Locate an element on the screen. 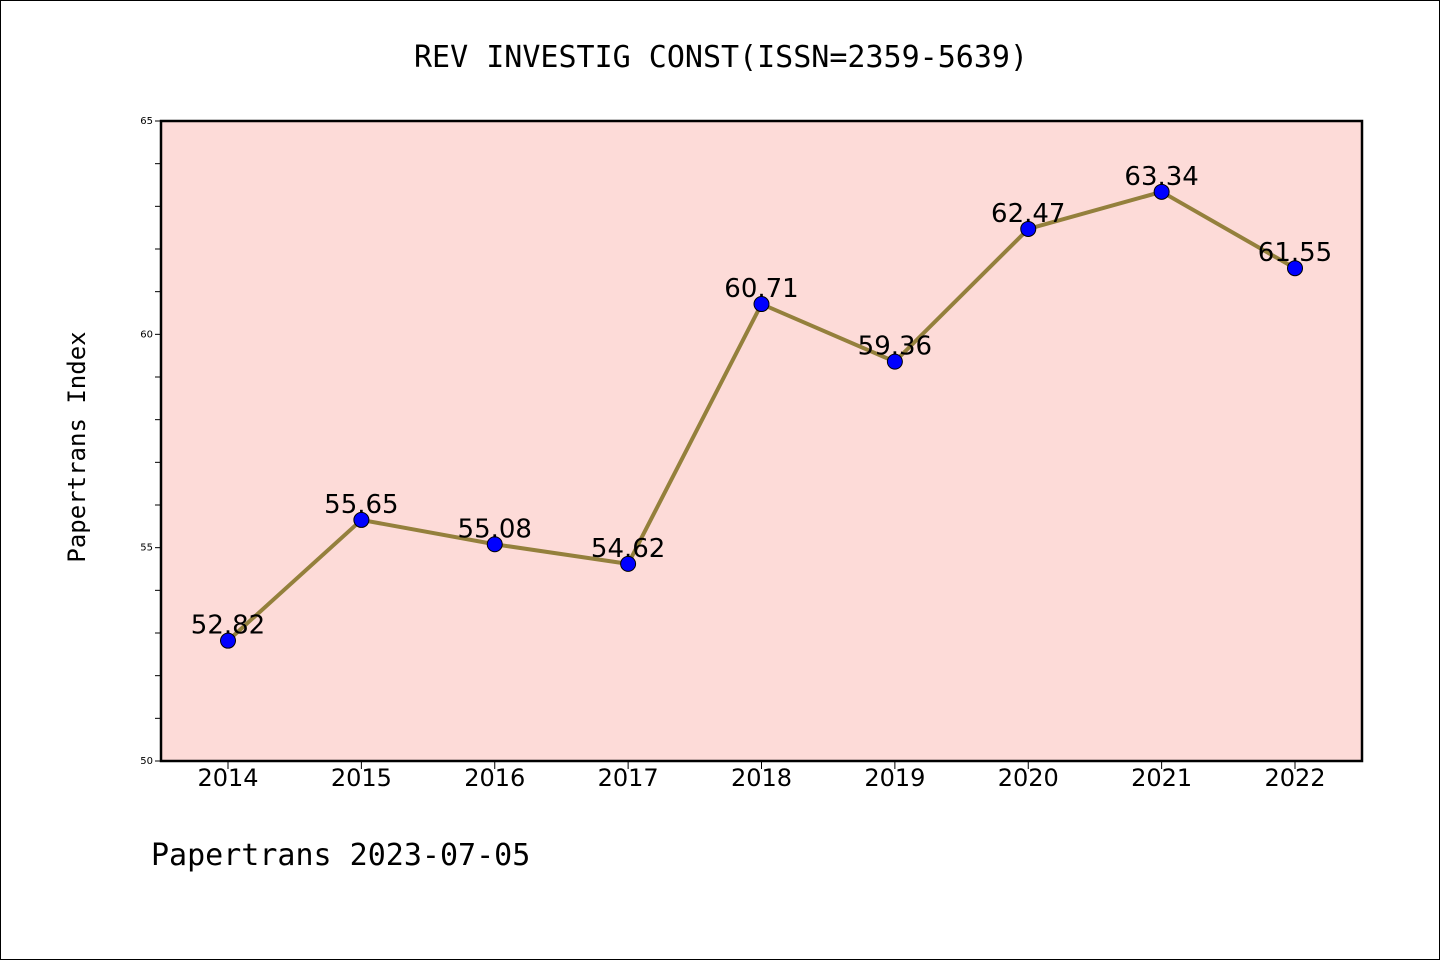 The image size is (1440, 961). y-tick-label: 65 is located at coordinates (146, 121).